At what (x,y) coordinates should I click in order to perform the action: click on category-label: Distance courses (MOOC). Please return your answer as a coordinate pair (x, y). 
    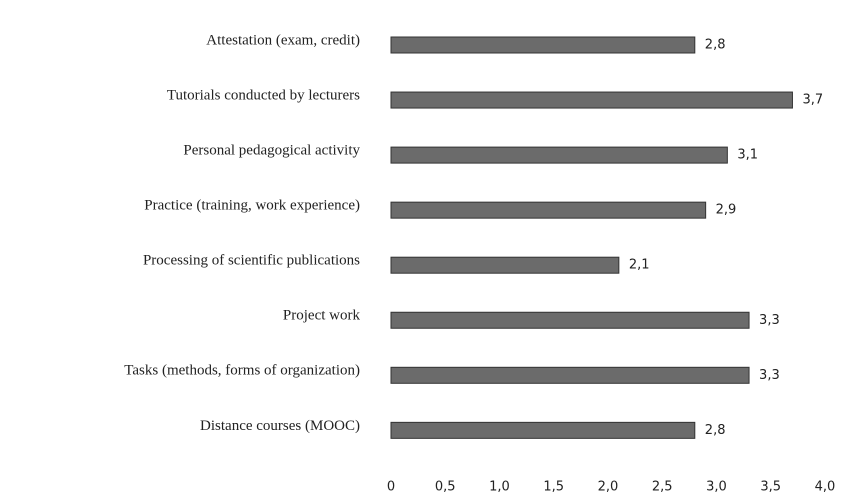
    Looking at the image, I should click on (280, 426).